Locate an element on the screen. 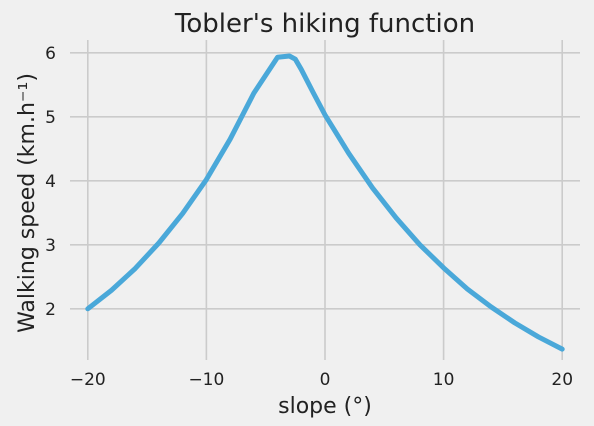 This screenshot has width=594, height=426. y-tick-label: 3 is located at coordinates (50, 246).